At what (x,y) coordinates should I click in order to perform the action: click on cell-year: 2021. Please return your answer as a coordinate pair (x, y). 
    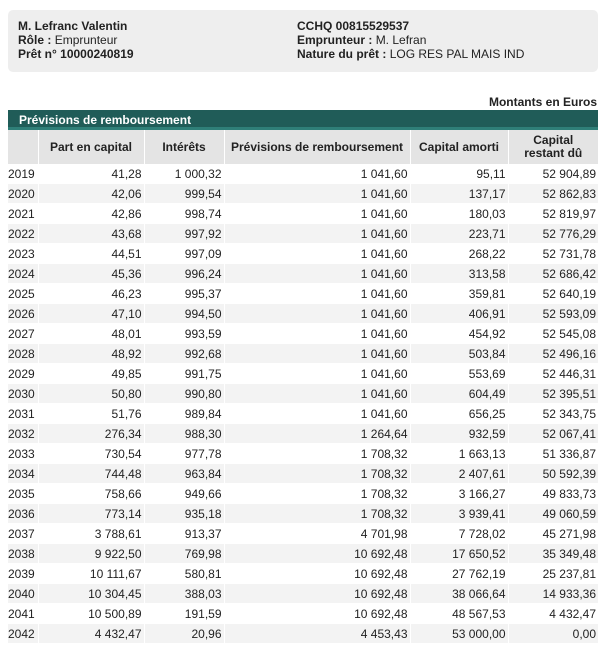
    Looking at the image, I should click on (23, 213).